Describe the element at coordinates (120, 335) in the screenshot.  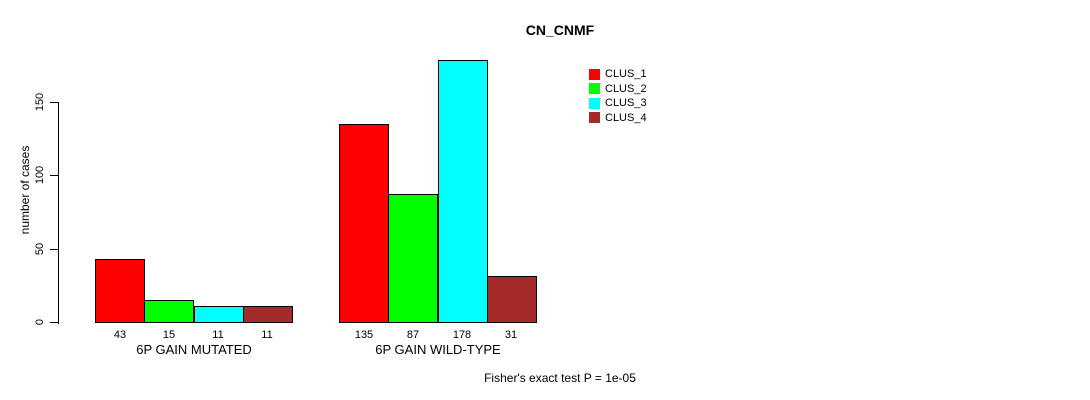
I see `bar-value-label: 43` at that location.